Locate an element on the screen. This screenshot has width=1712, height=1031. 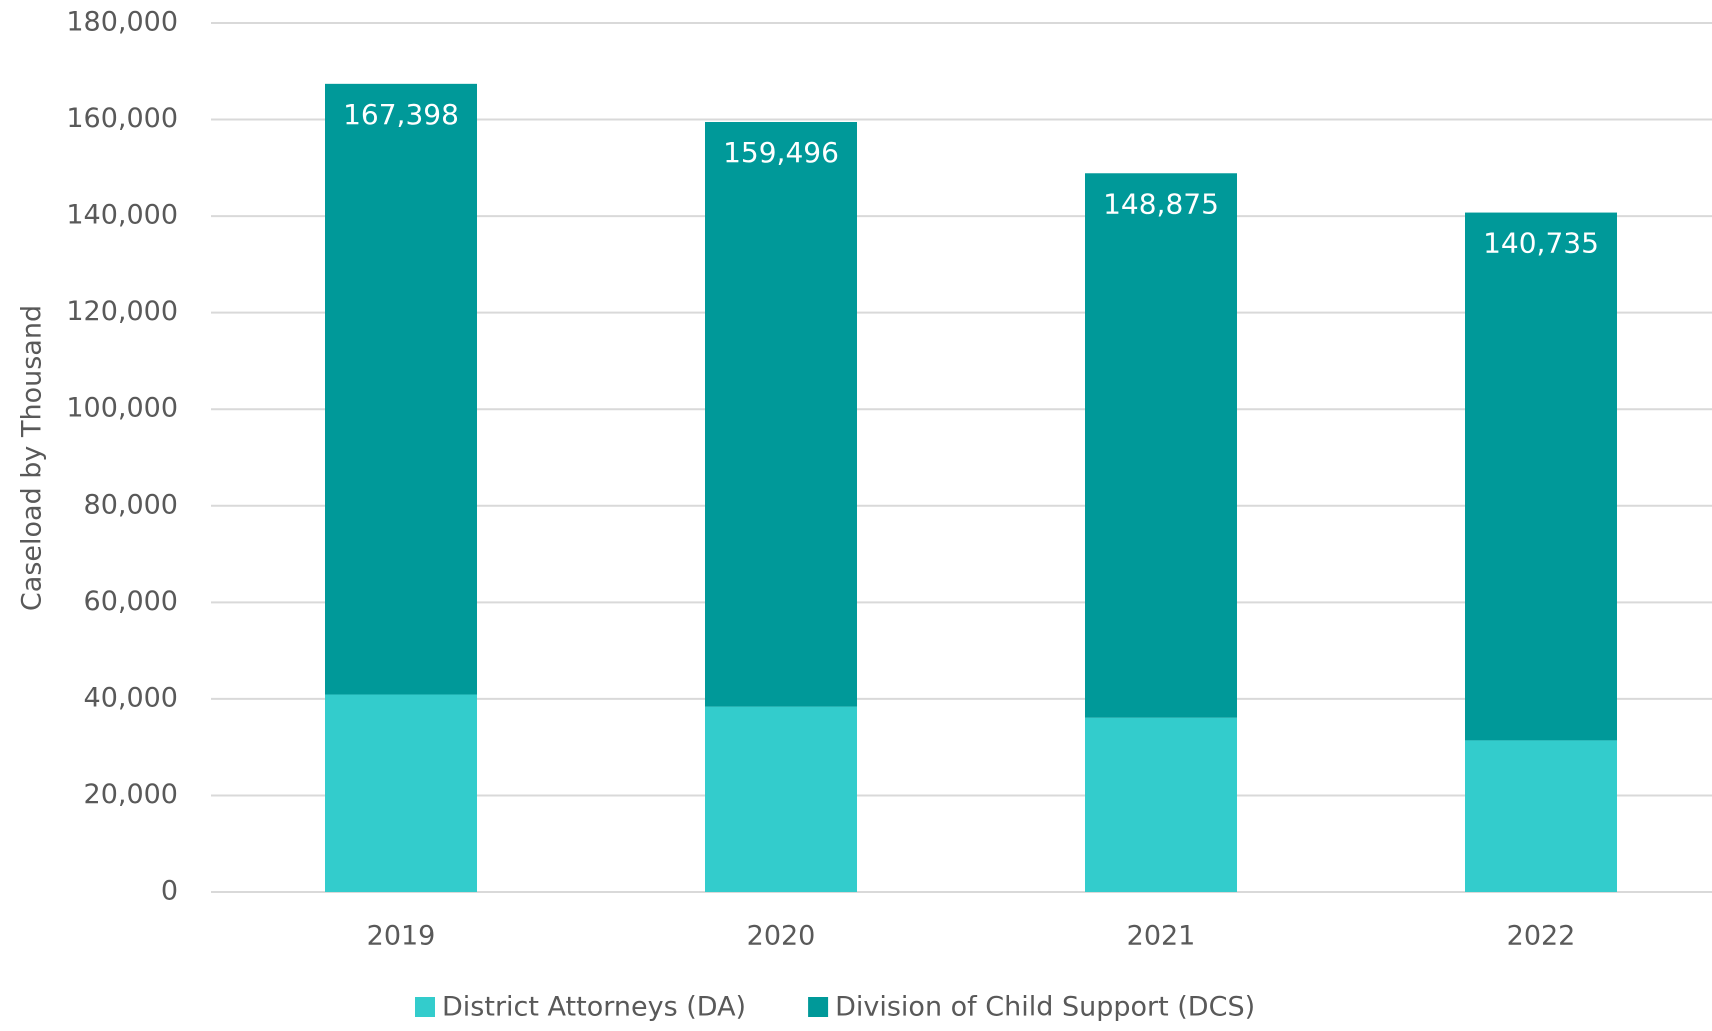
y-tick-label: 100,000 is located at coordinates (122, 408).